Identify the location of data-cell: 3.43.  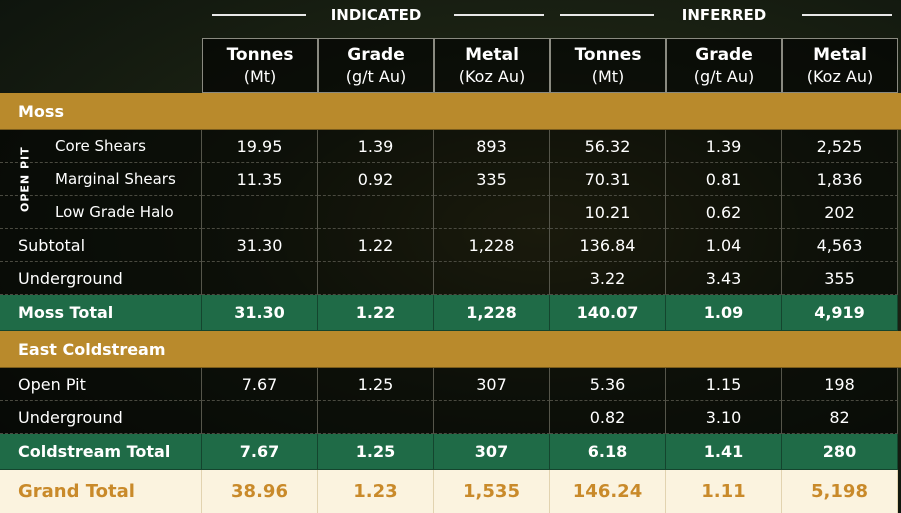
(724, 278).